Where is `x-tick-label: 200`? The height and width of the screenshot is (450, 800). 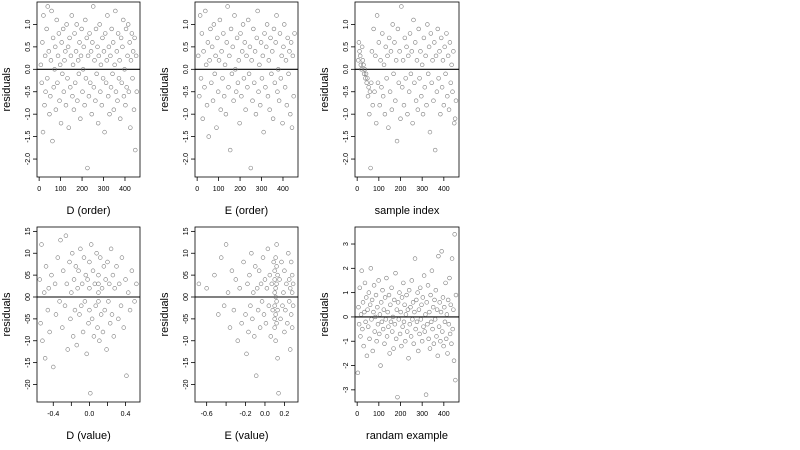 x-tick-label: 200 is located at coordinates (240, 189).